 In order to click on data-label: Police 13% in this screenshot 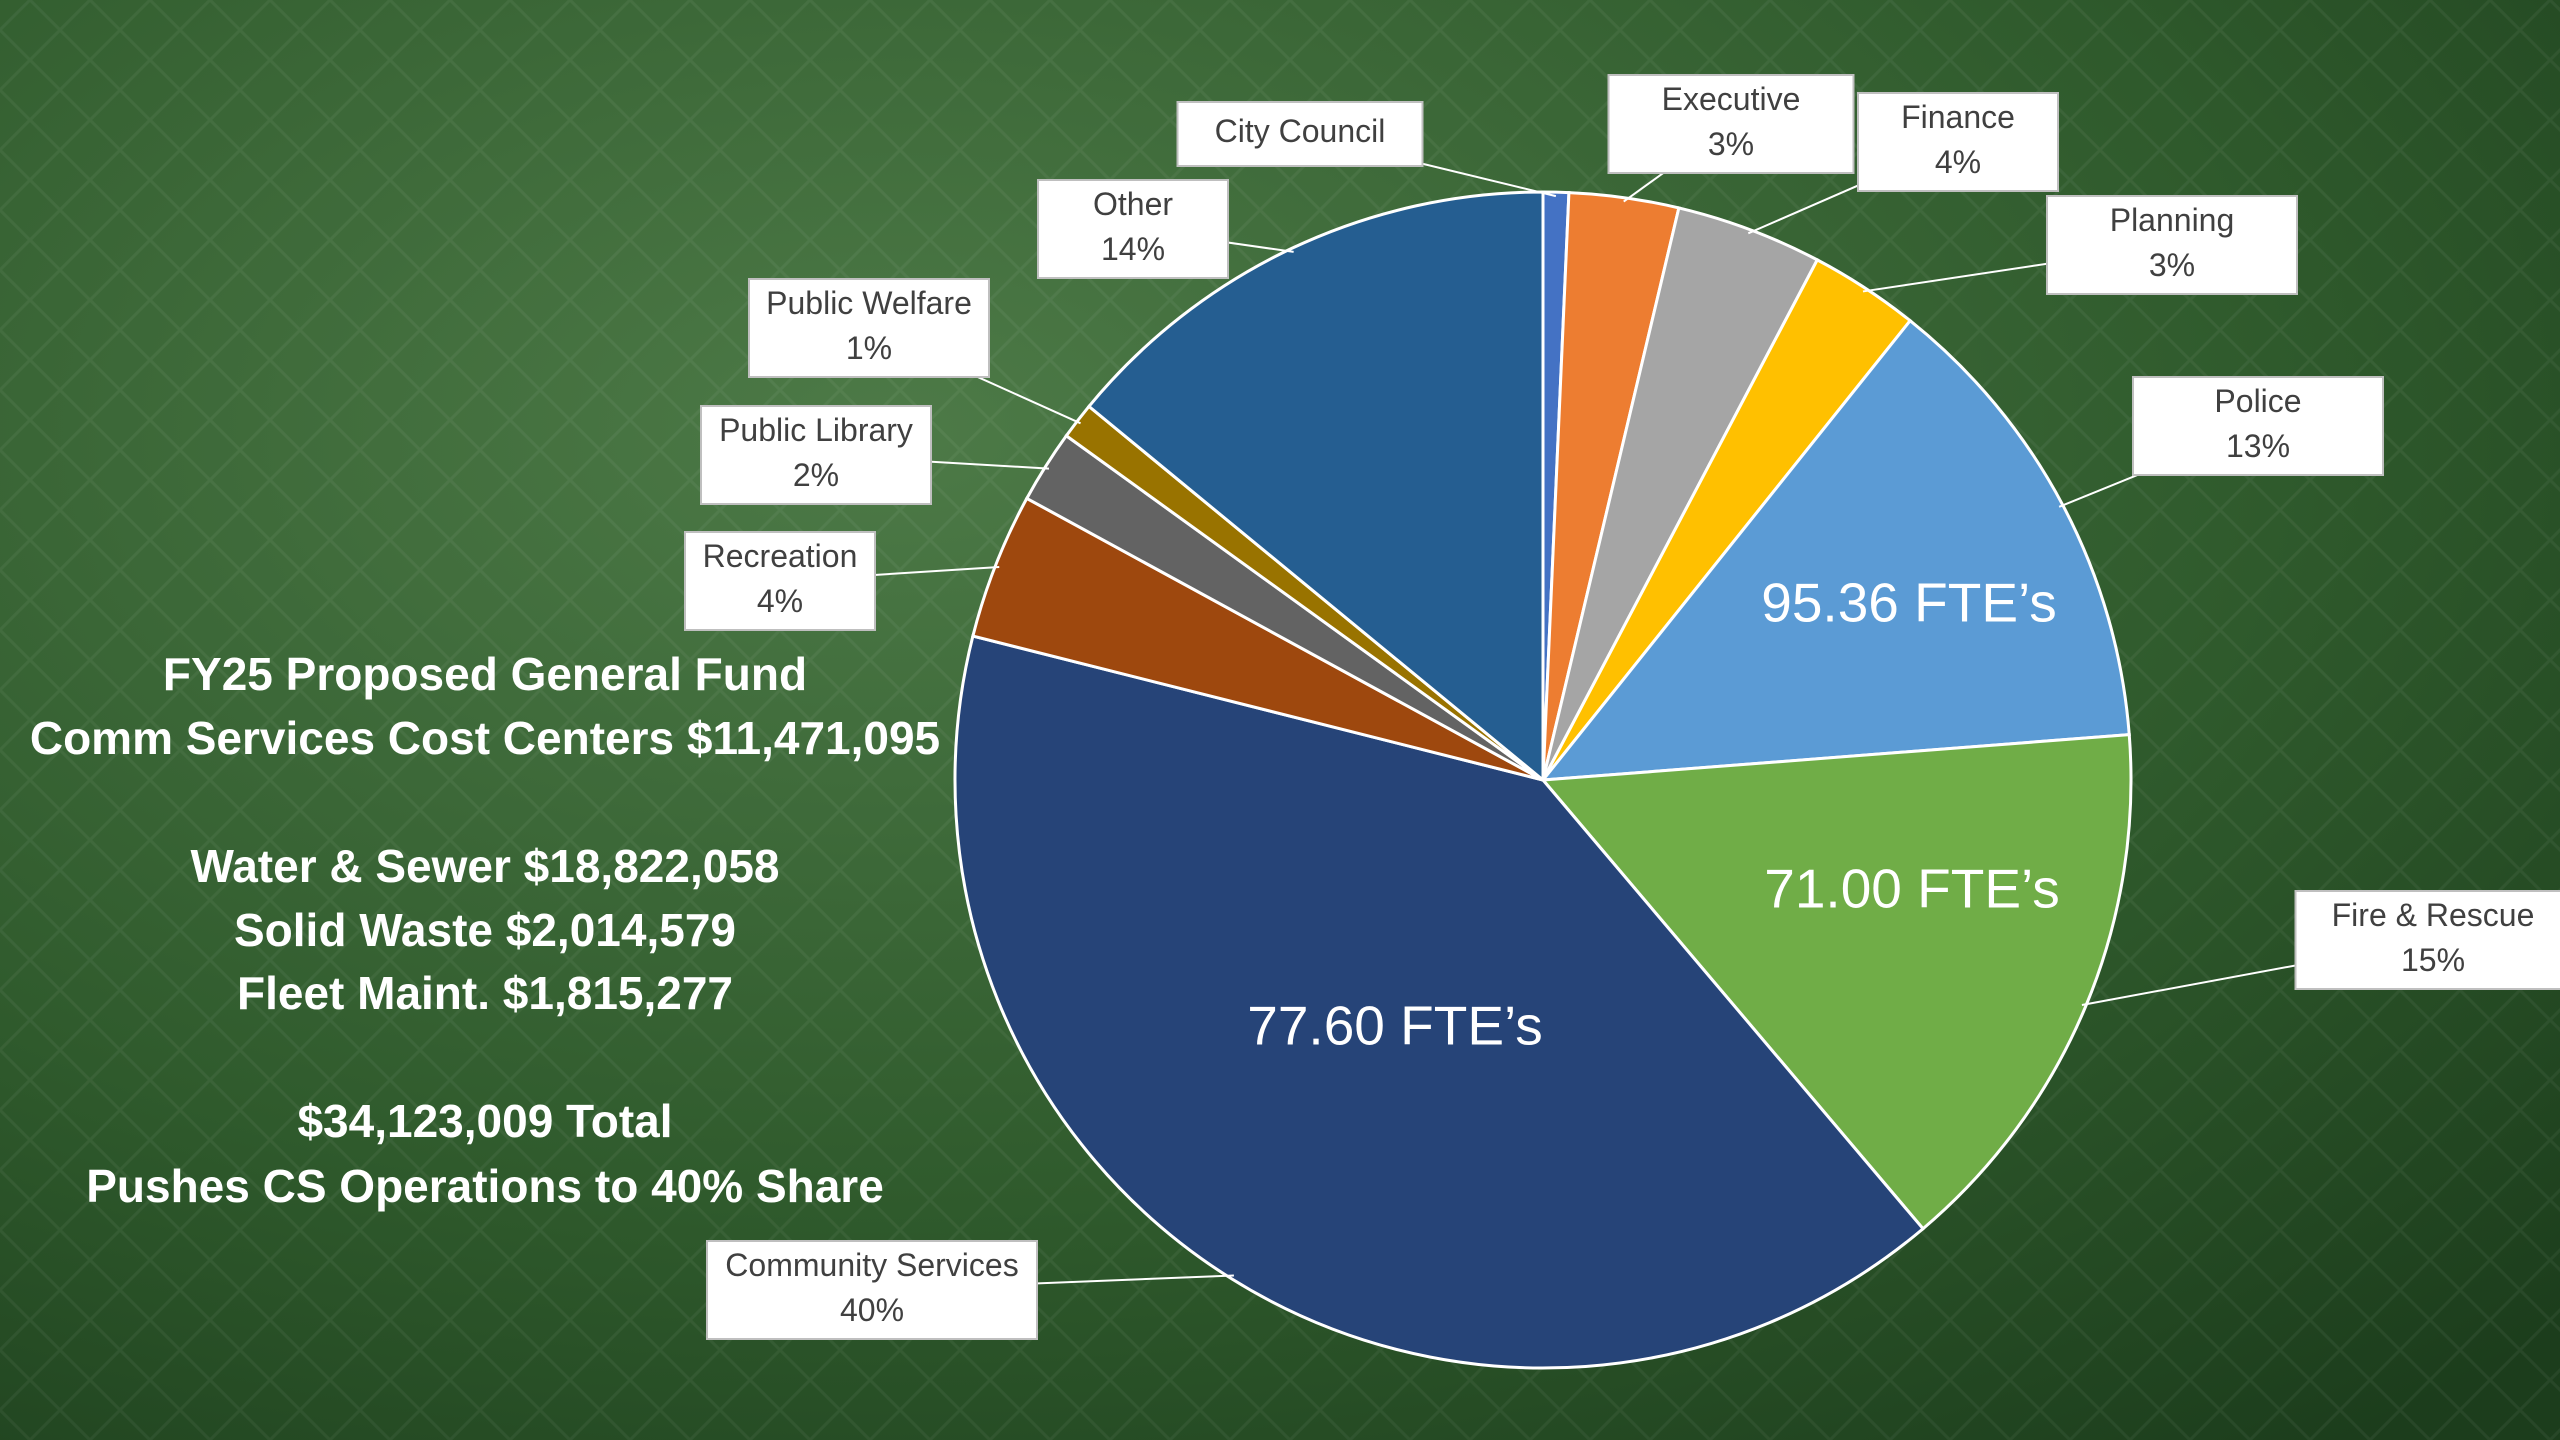, I will do `click(2257, 423)`.